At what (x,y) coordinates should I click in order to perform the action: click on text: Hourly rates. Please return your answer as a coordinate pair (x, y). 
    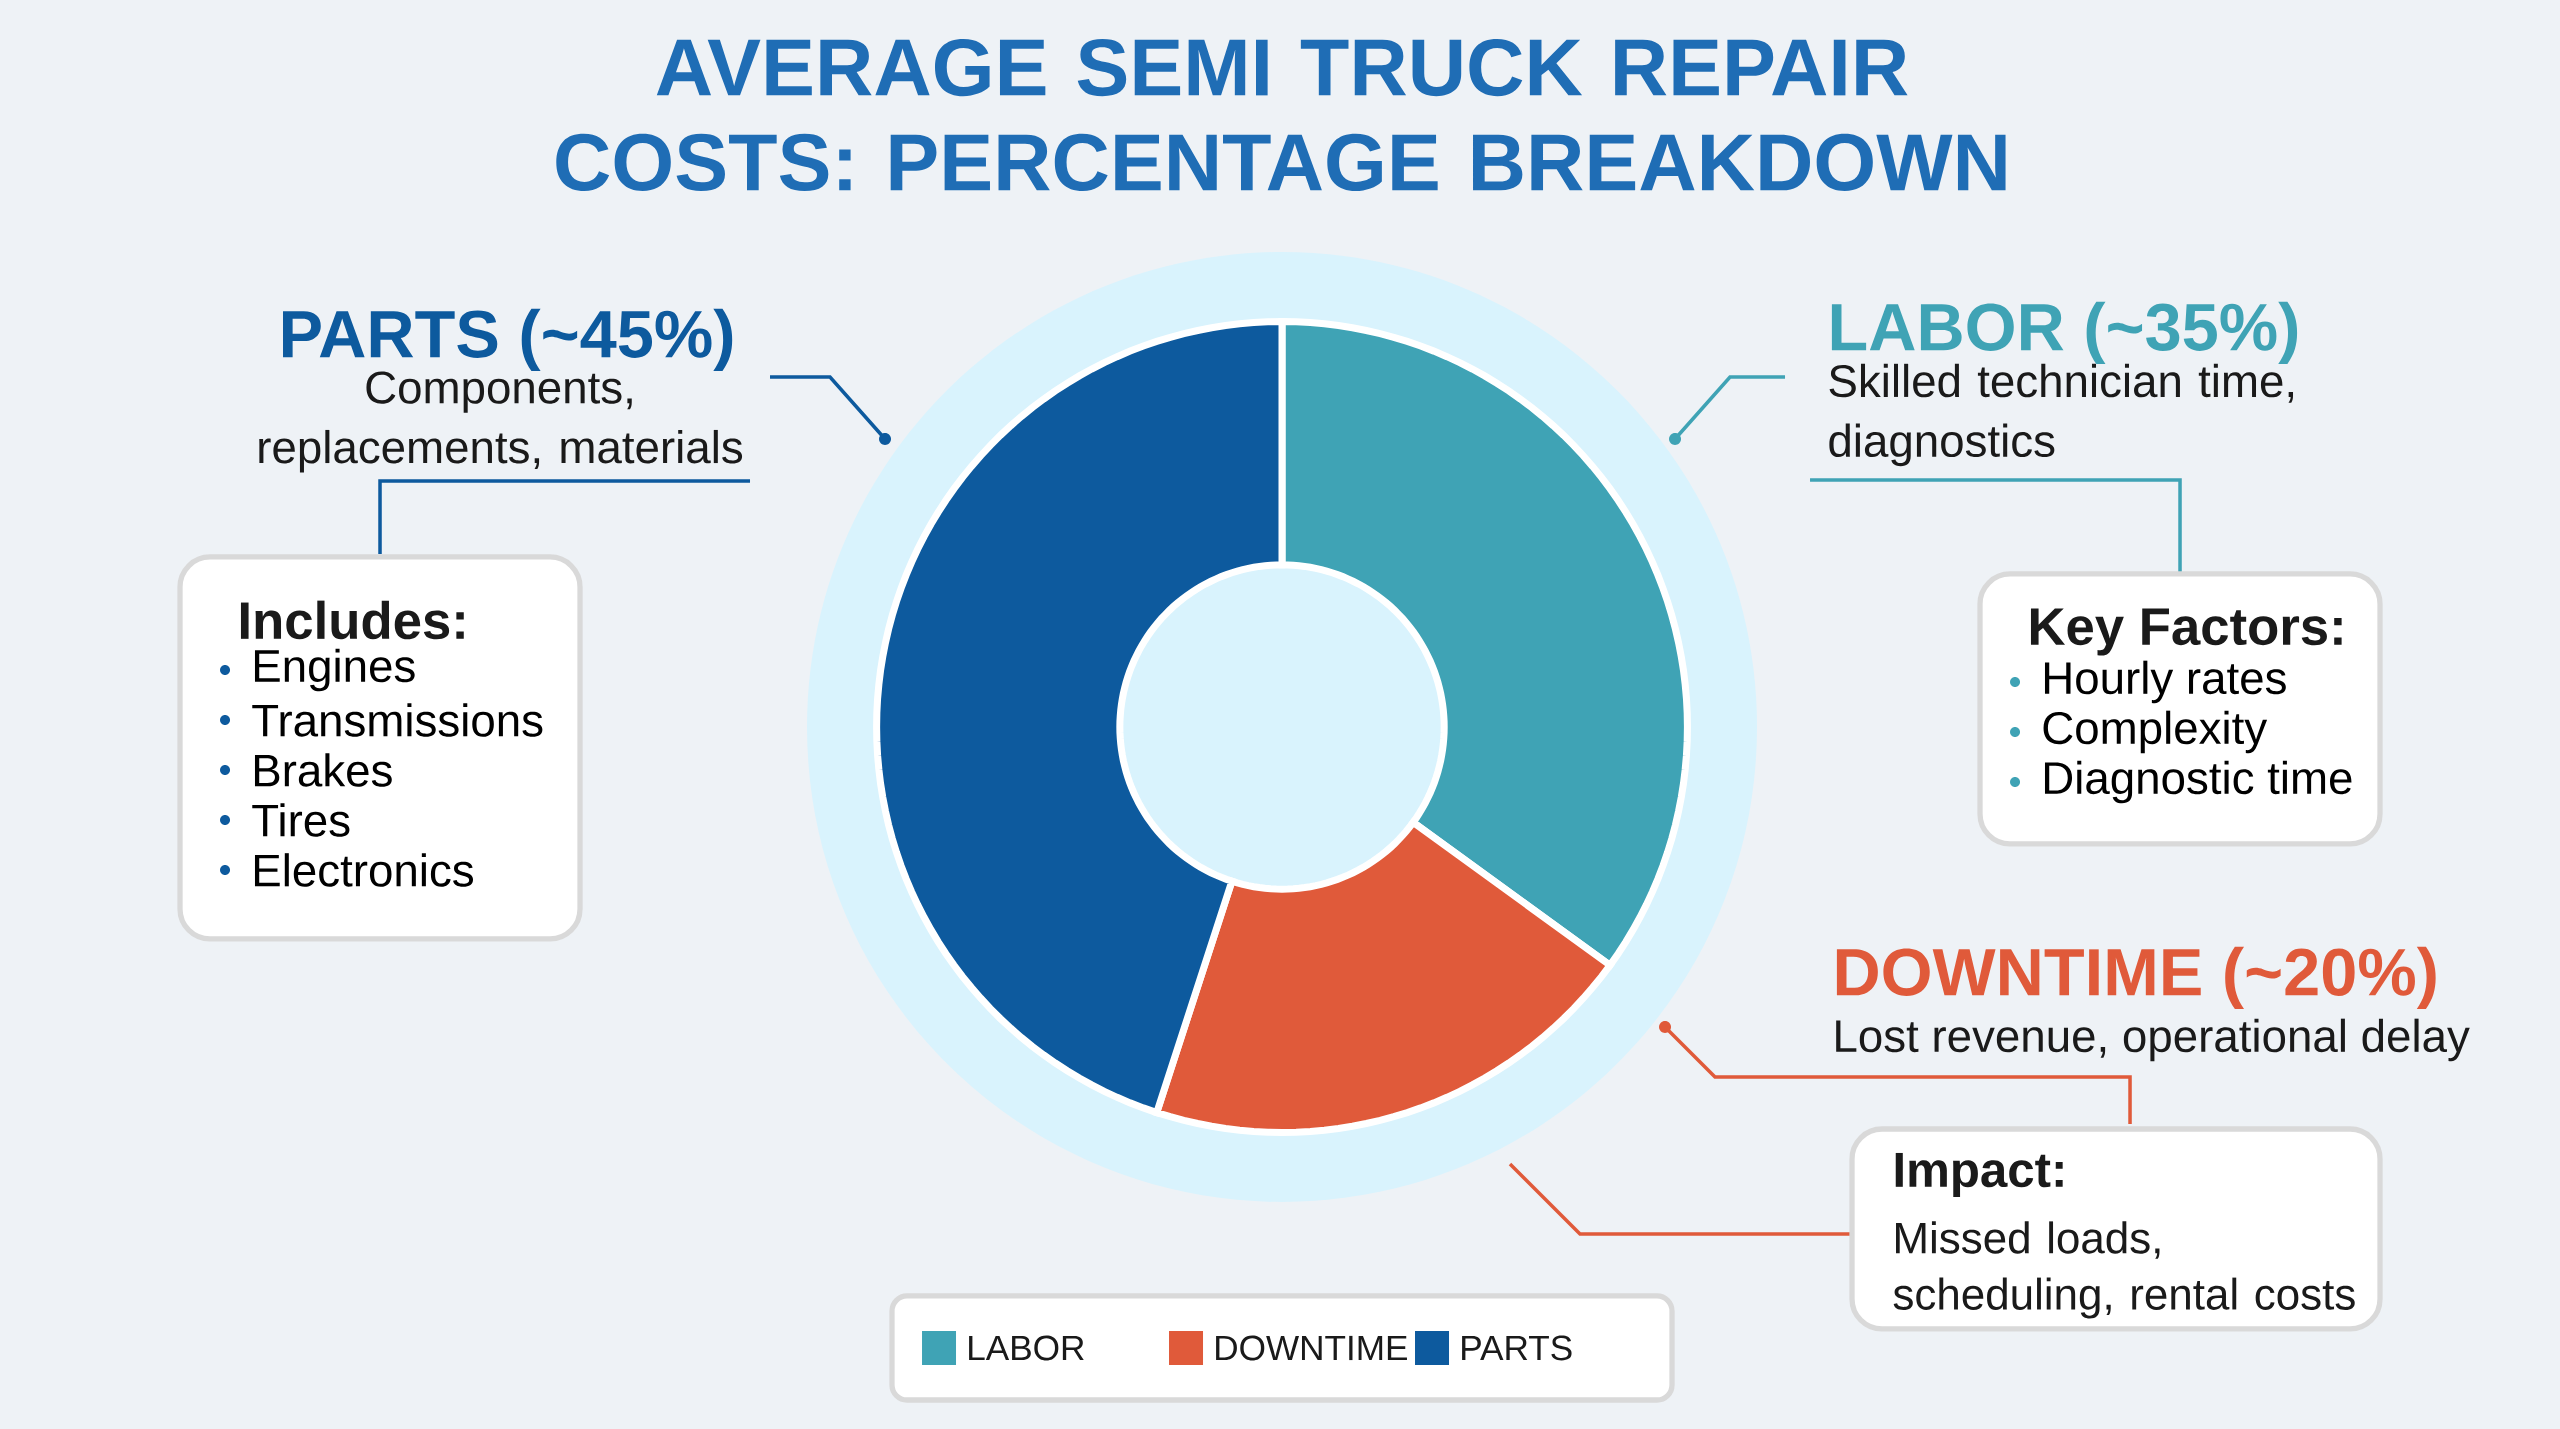
    Looking at the image, I should click on (2165, 682).